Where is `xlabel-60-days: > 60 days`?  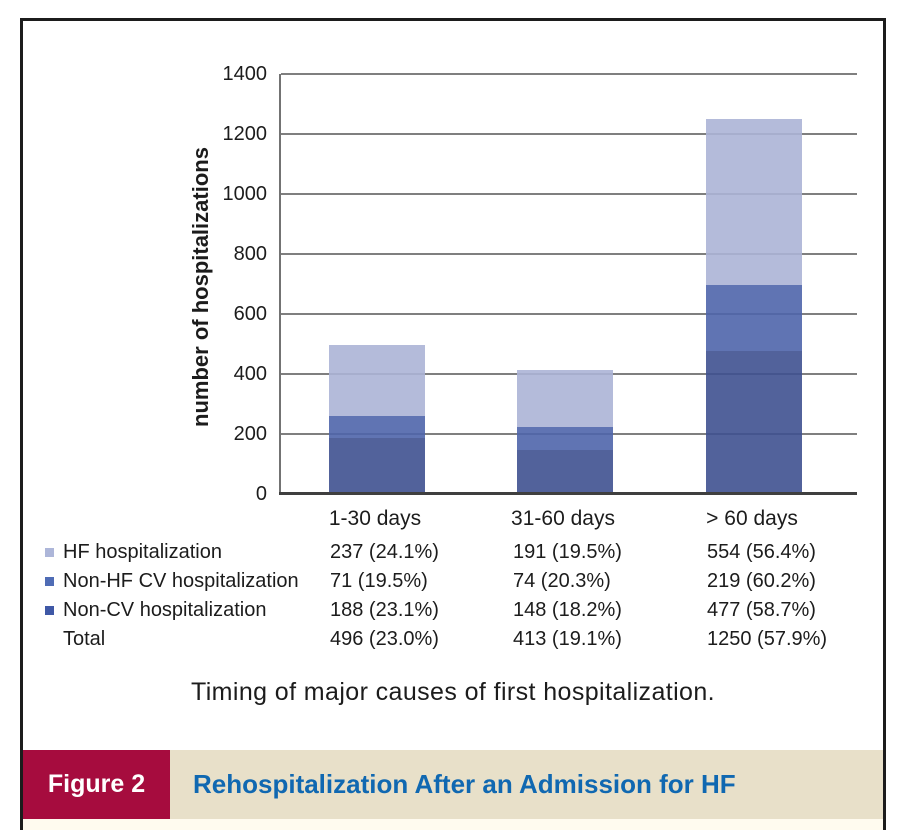
xlabel-60-days: > 60 days is located at coordinates (752, 518).